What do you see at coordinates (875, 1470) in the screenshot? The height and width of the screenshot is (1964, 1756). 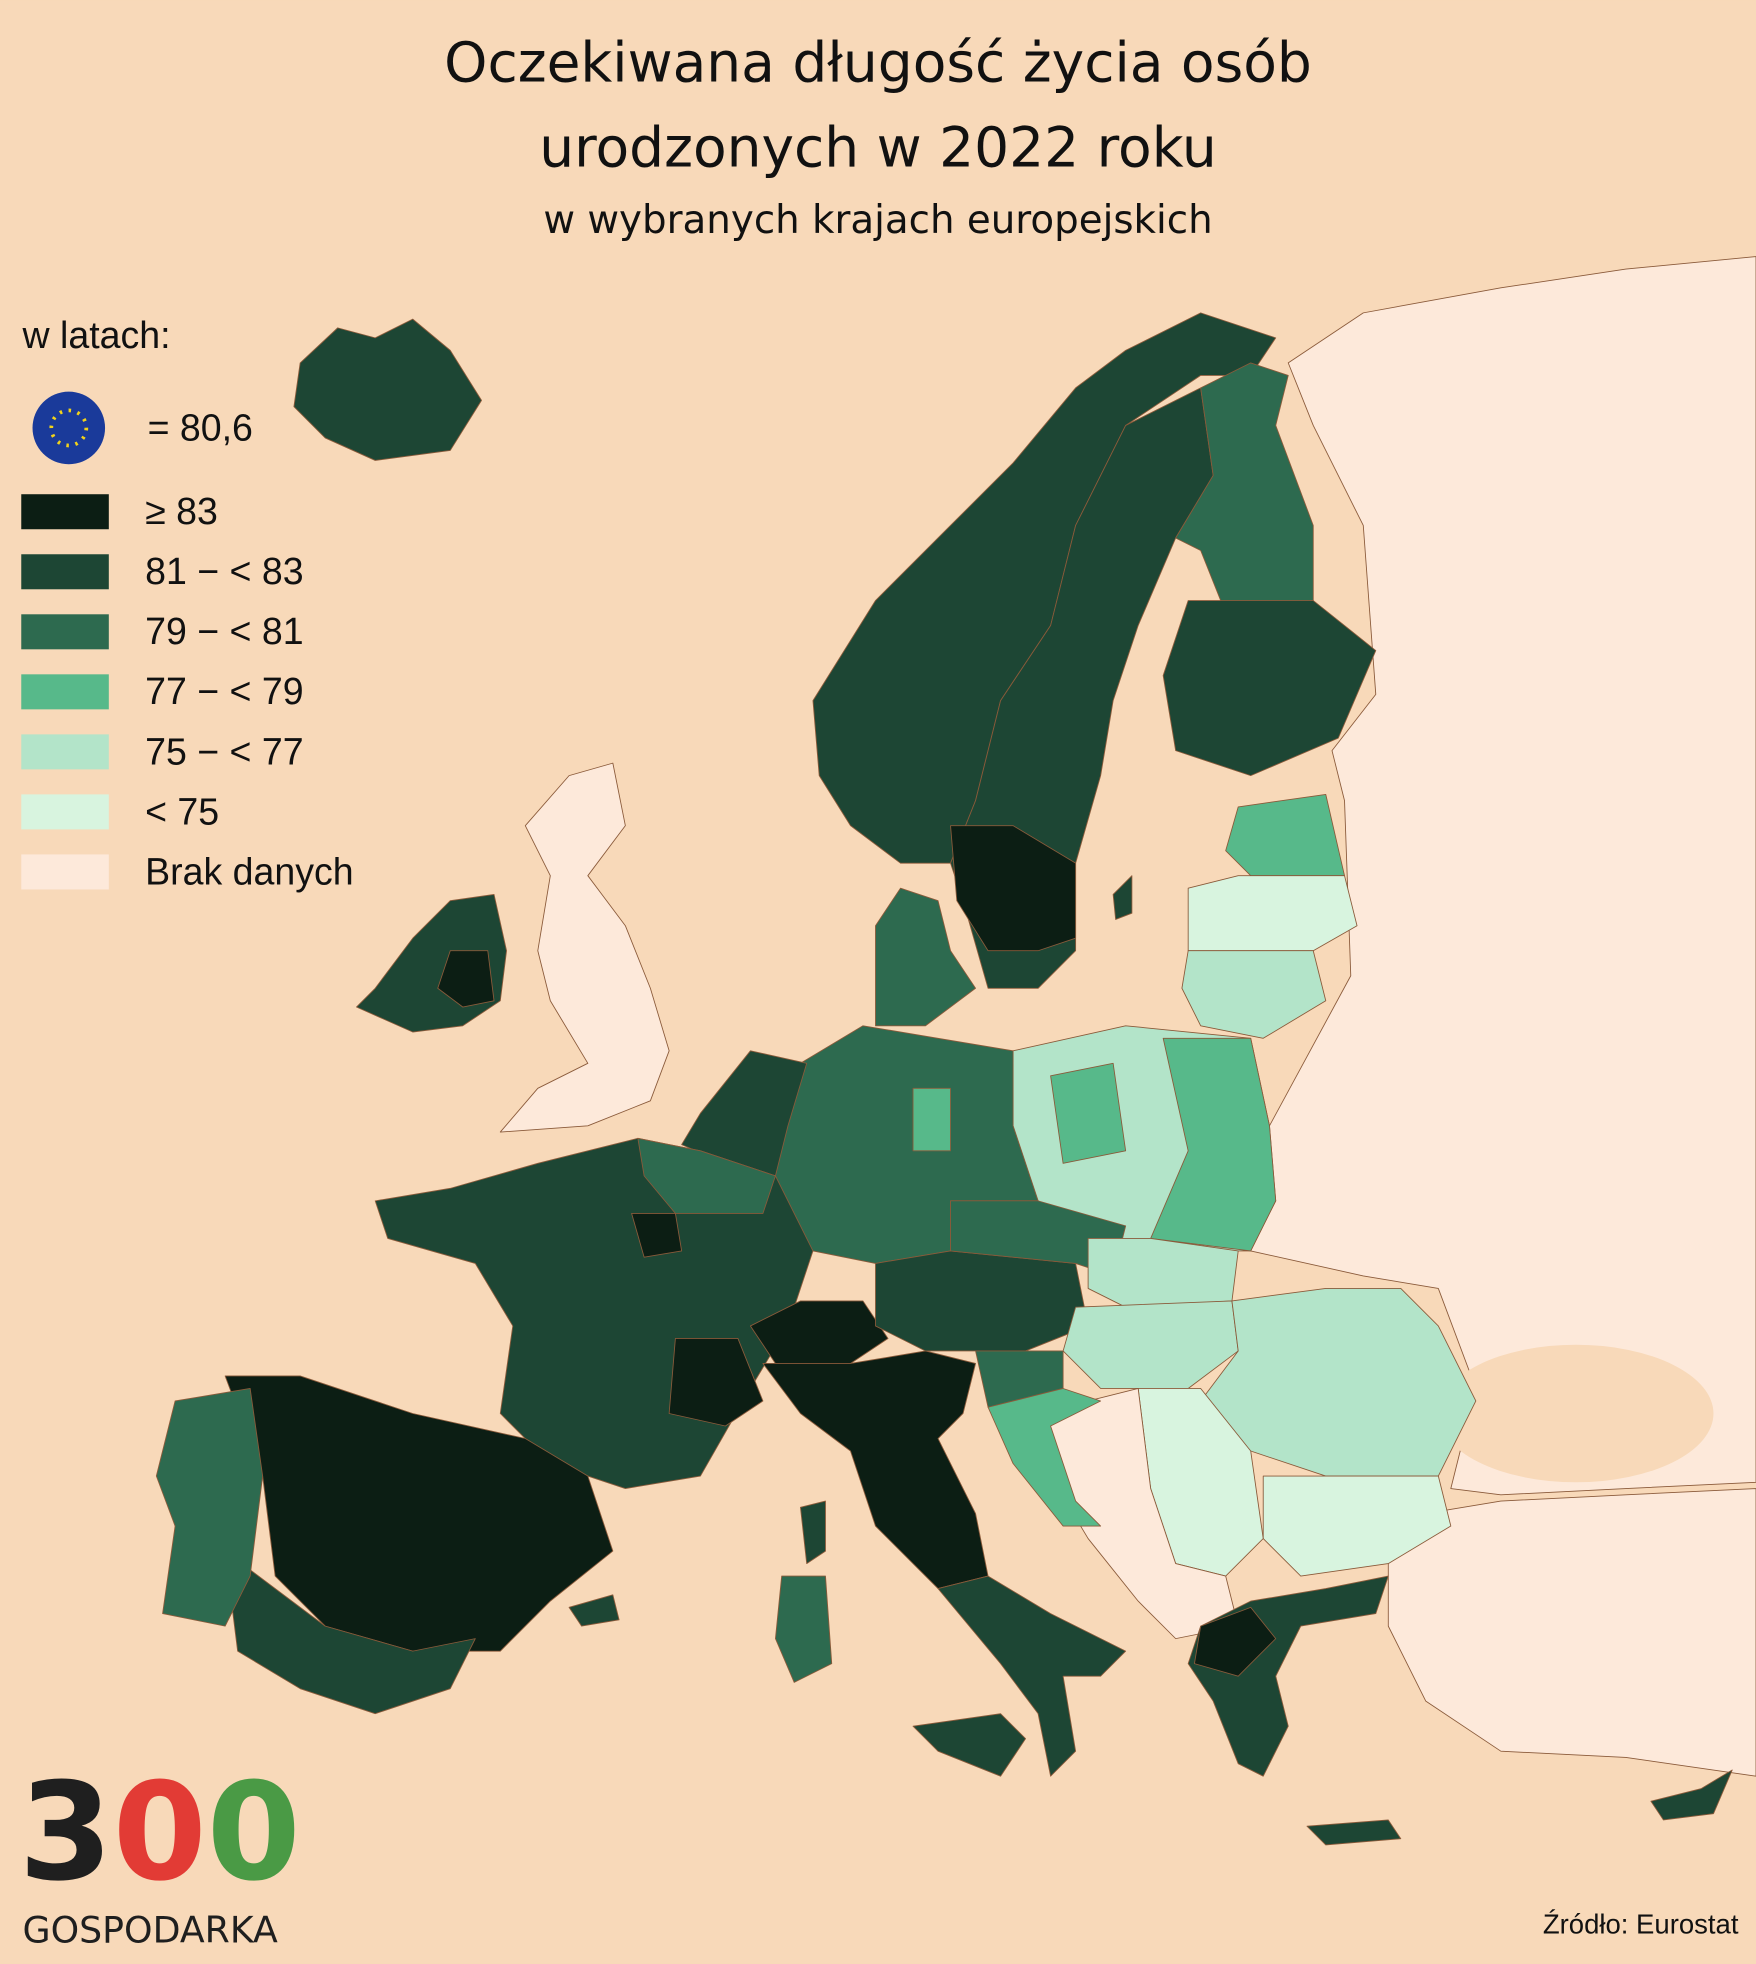 I see `region-italy-north` at bounding box center [875, 1470].